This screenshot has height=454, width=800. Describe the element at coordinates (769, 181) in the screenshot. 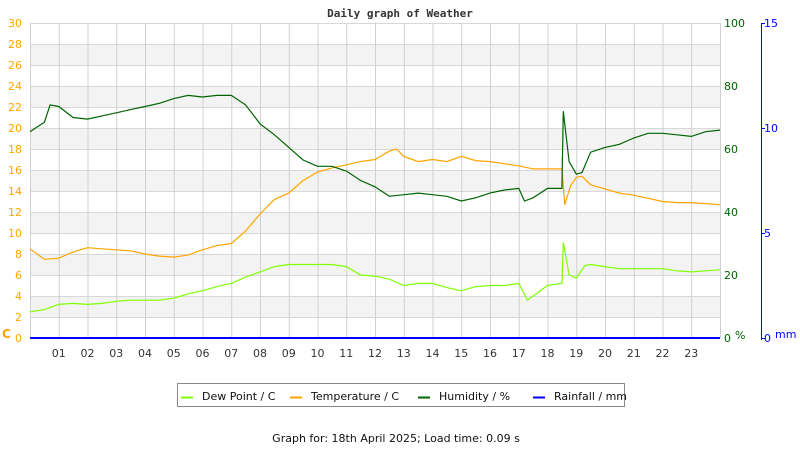

I see `rainfall-axis: 0 5 10 15` at that location.